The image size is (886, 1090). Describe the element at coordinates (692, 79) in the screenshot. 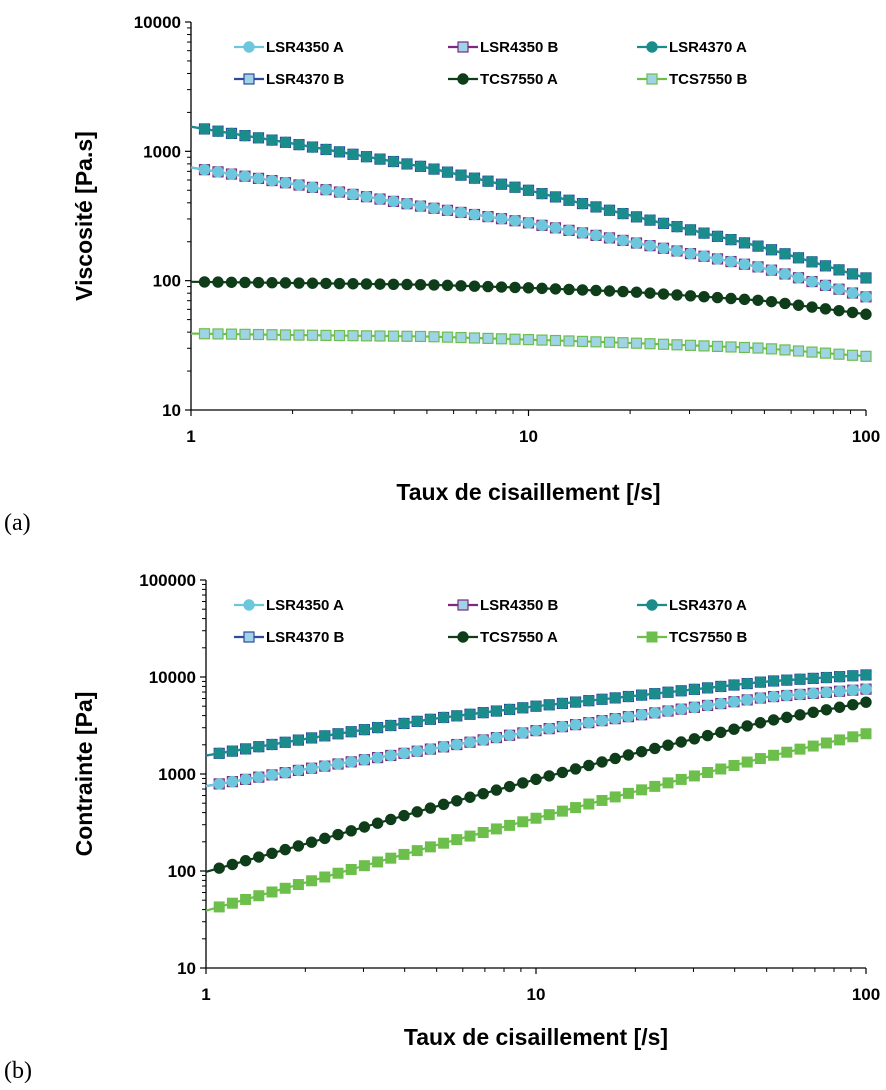

I see `legend-entry: TCS7550 B` at that location.